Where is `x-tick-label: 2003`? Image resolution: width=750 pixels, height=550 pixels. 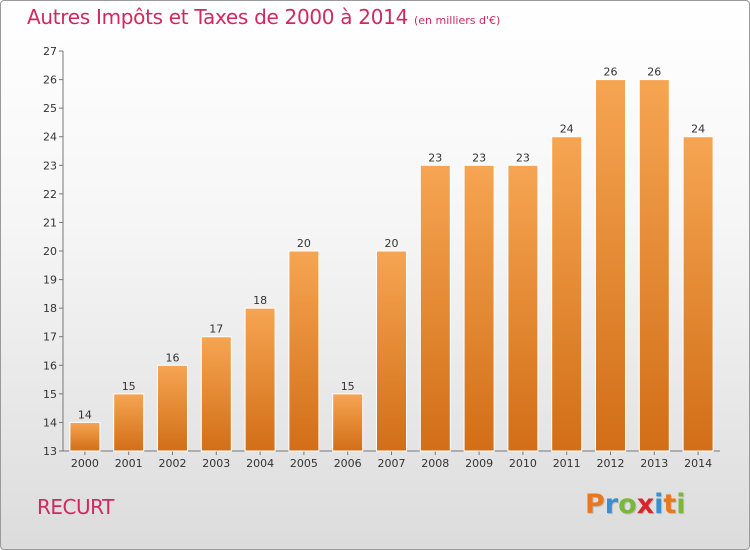 x-tick-label: 2003 is located at coordinates (216, 463).